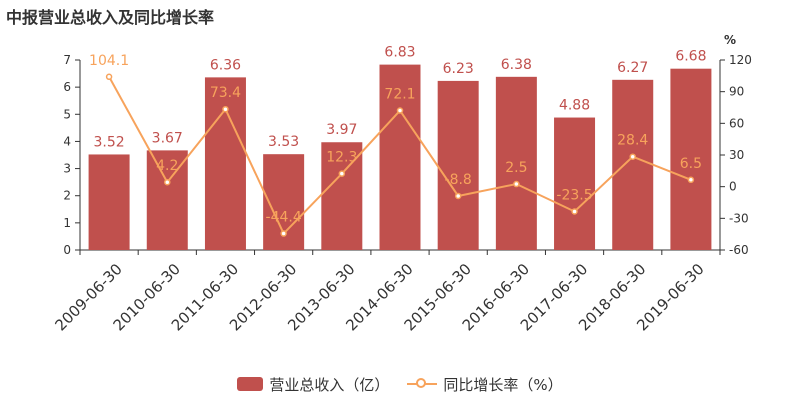 This screenshot has width=800, height=400. I want to click on bar-value-label: 6.36, so click(225, 65).